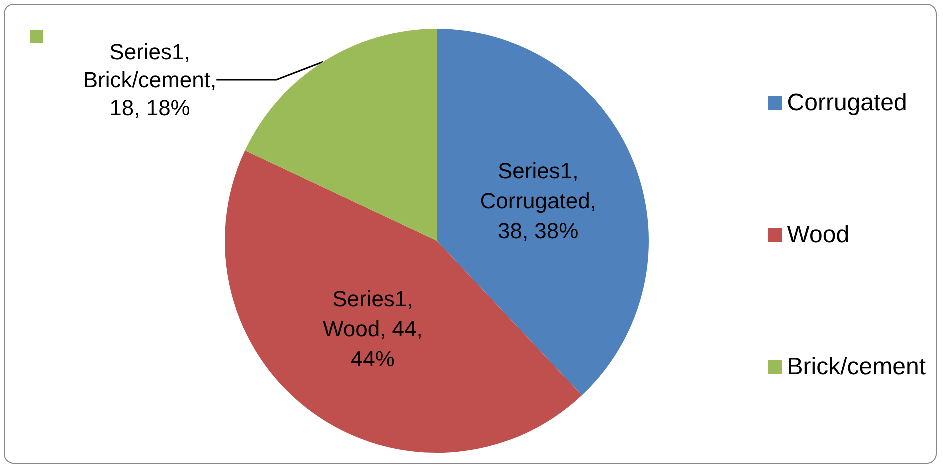 This screenshot has height=470, width=943. I want to click on legend-label: Wood, so click(818, 235).